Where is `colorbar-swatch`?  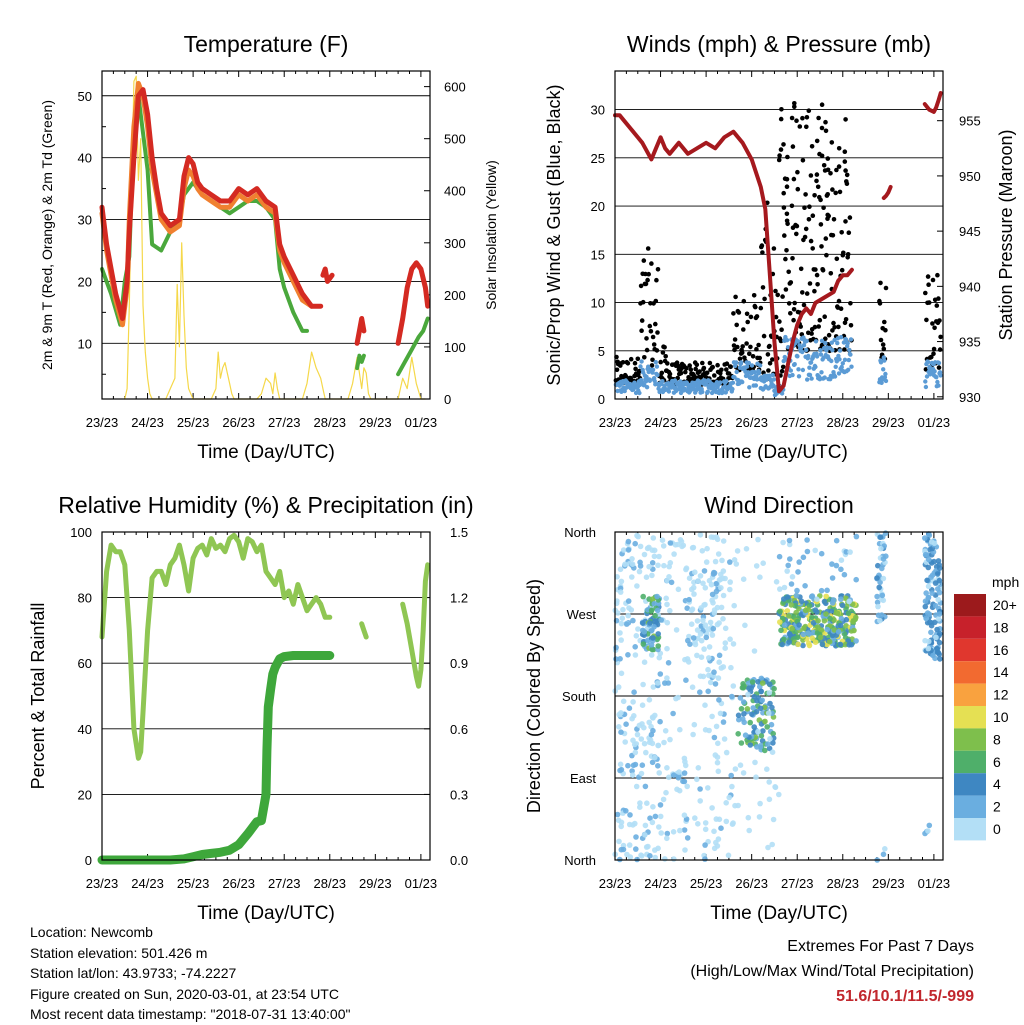
colorbar-swatch is located at coordinates (970, 650).